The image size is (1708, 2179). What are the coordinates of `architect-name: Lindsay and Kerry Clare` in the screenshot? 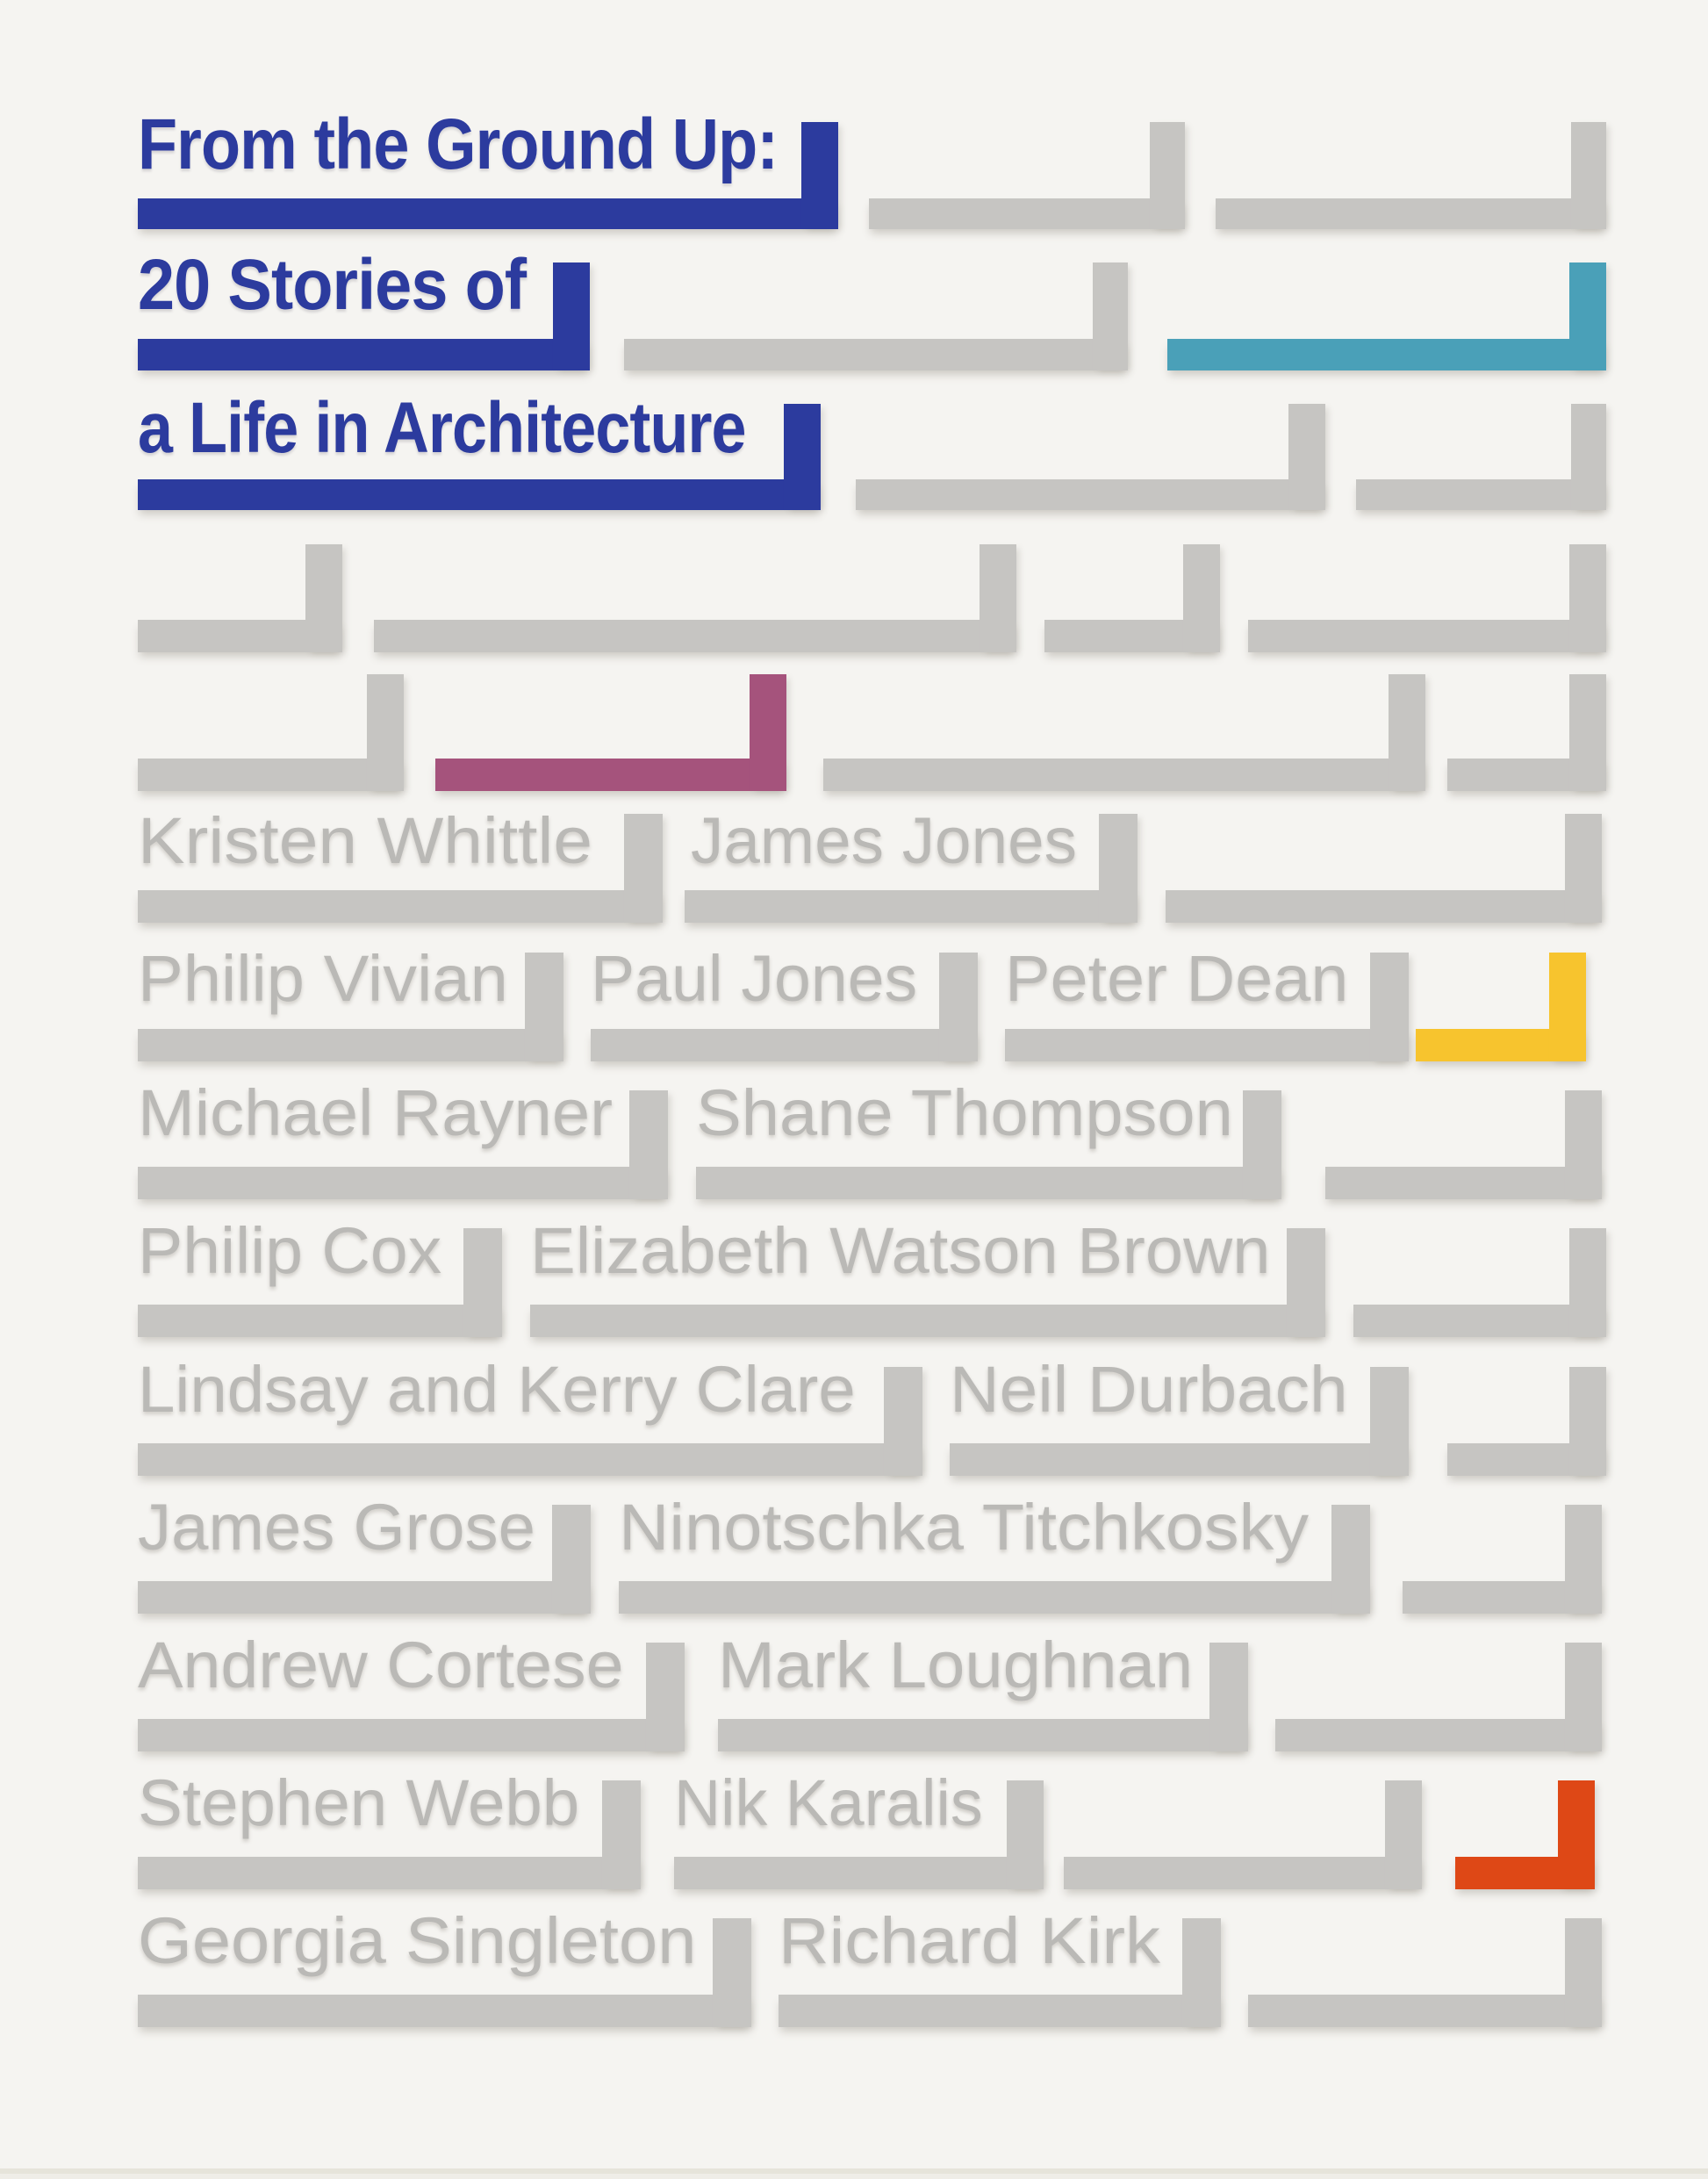 It's located at (497, 1389).